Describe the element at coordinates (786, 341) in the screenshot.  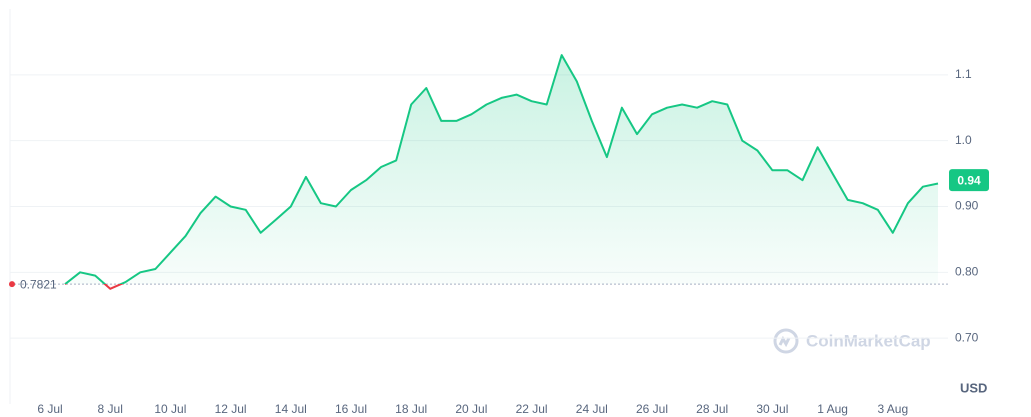
I see `watermark-logo` at that location.